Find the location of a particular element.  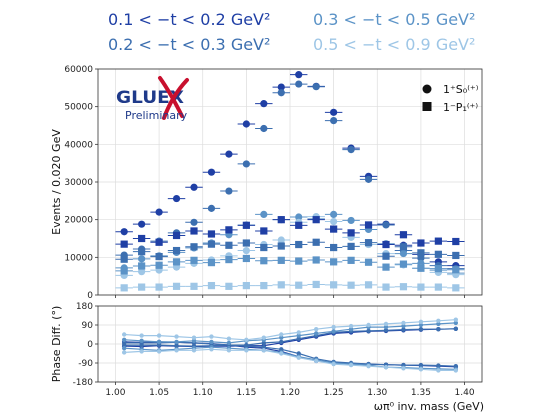

legend-square-label: 1⁻P₁⁽⁺⁾ is located at coordinates (460, 107).